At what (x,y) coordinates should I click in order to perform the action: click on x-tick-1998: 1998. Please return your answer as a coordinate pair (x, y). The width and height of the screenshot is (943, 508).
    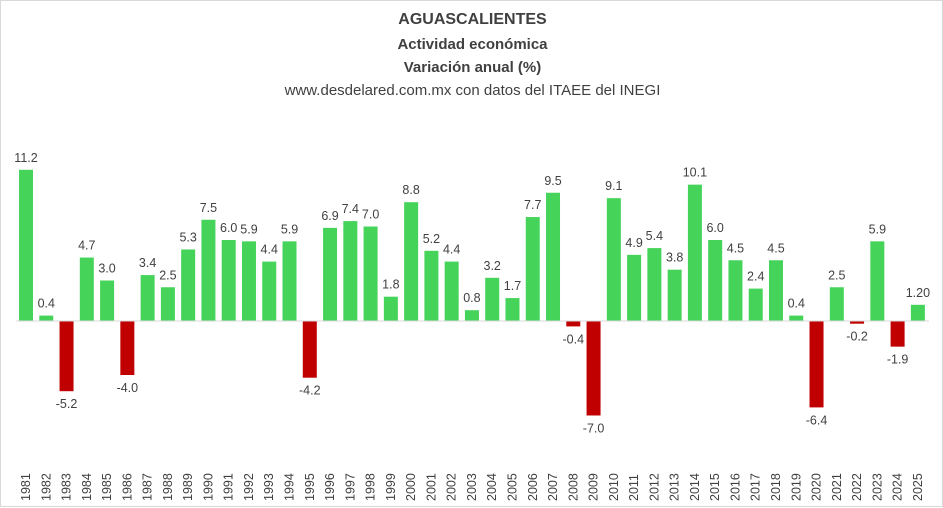
    Looking at the image, I should click on (371, 487).